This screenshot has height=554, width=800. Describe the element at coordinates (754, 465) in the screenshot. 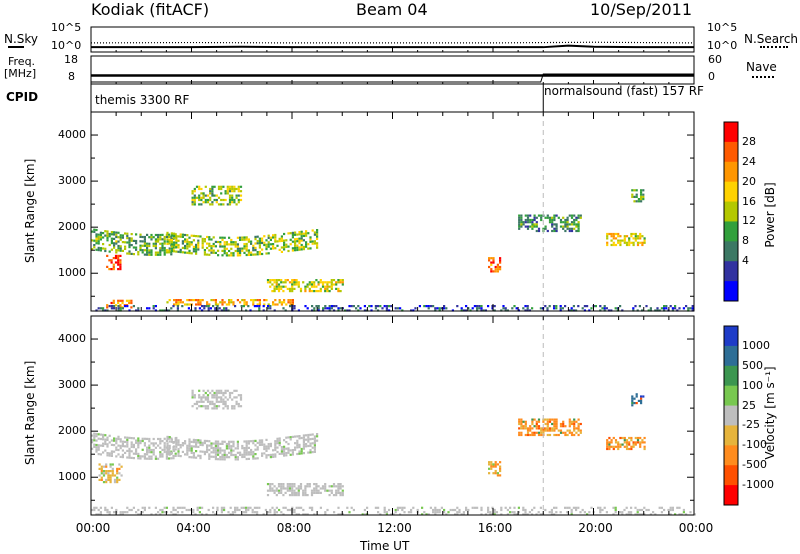

I see `velocity-colorbar-tick: -500` at that location.